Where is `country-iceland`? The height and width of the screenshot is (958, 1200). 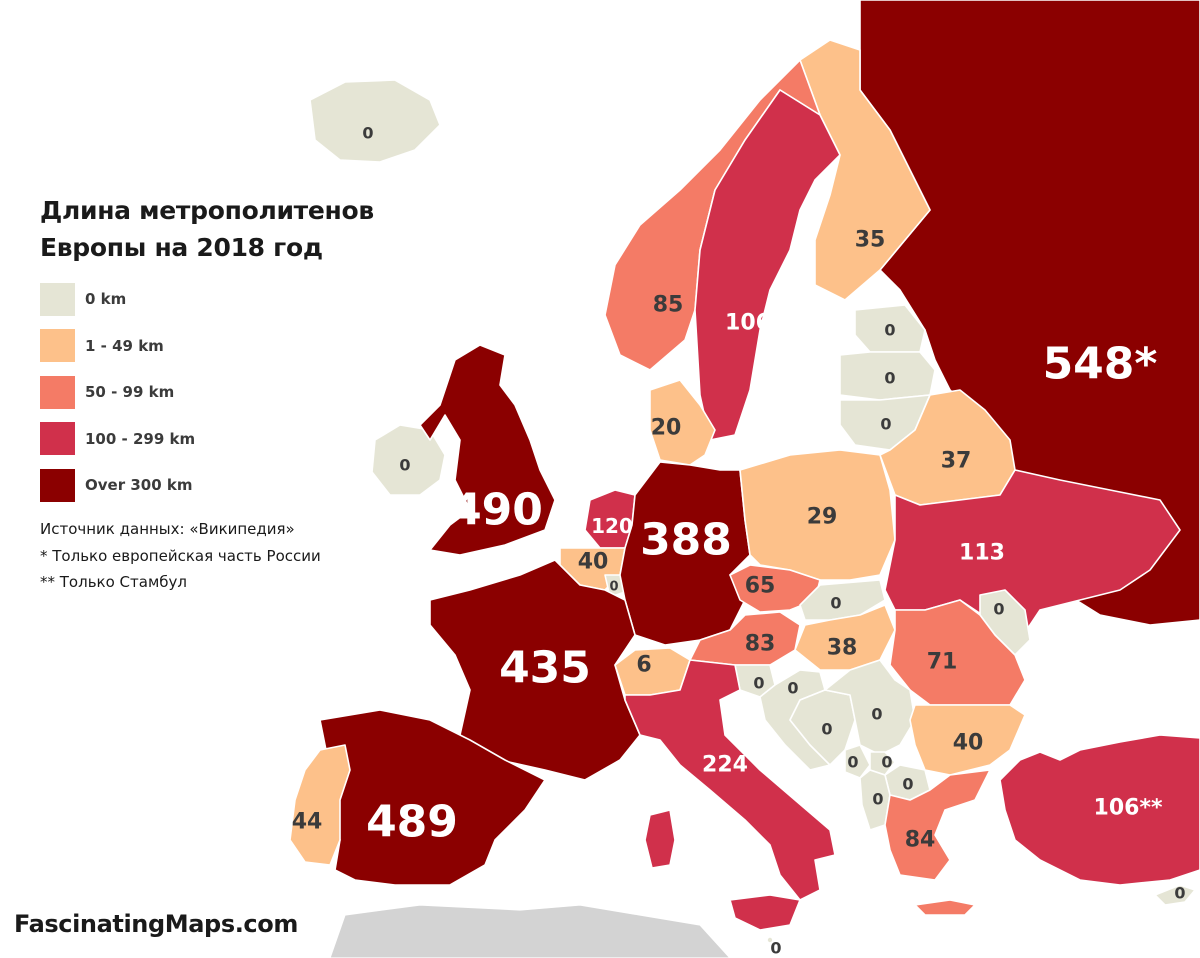 country-iceland is located at coordinates (375, 121).